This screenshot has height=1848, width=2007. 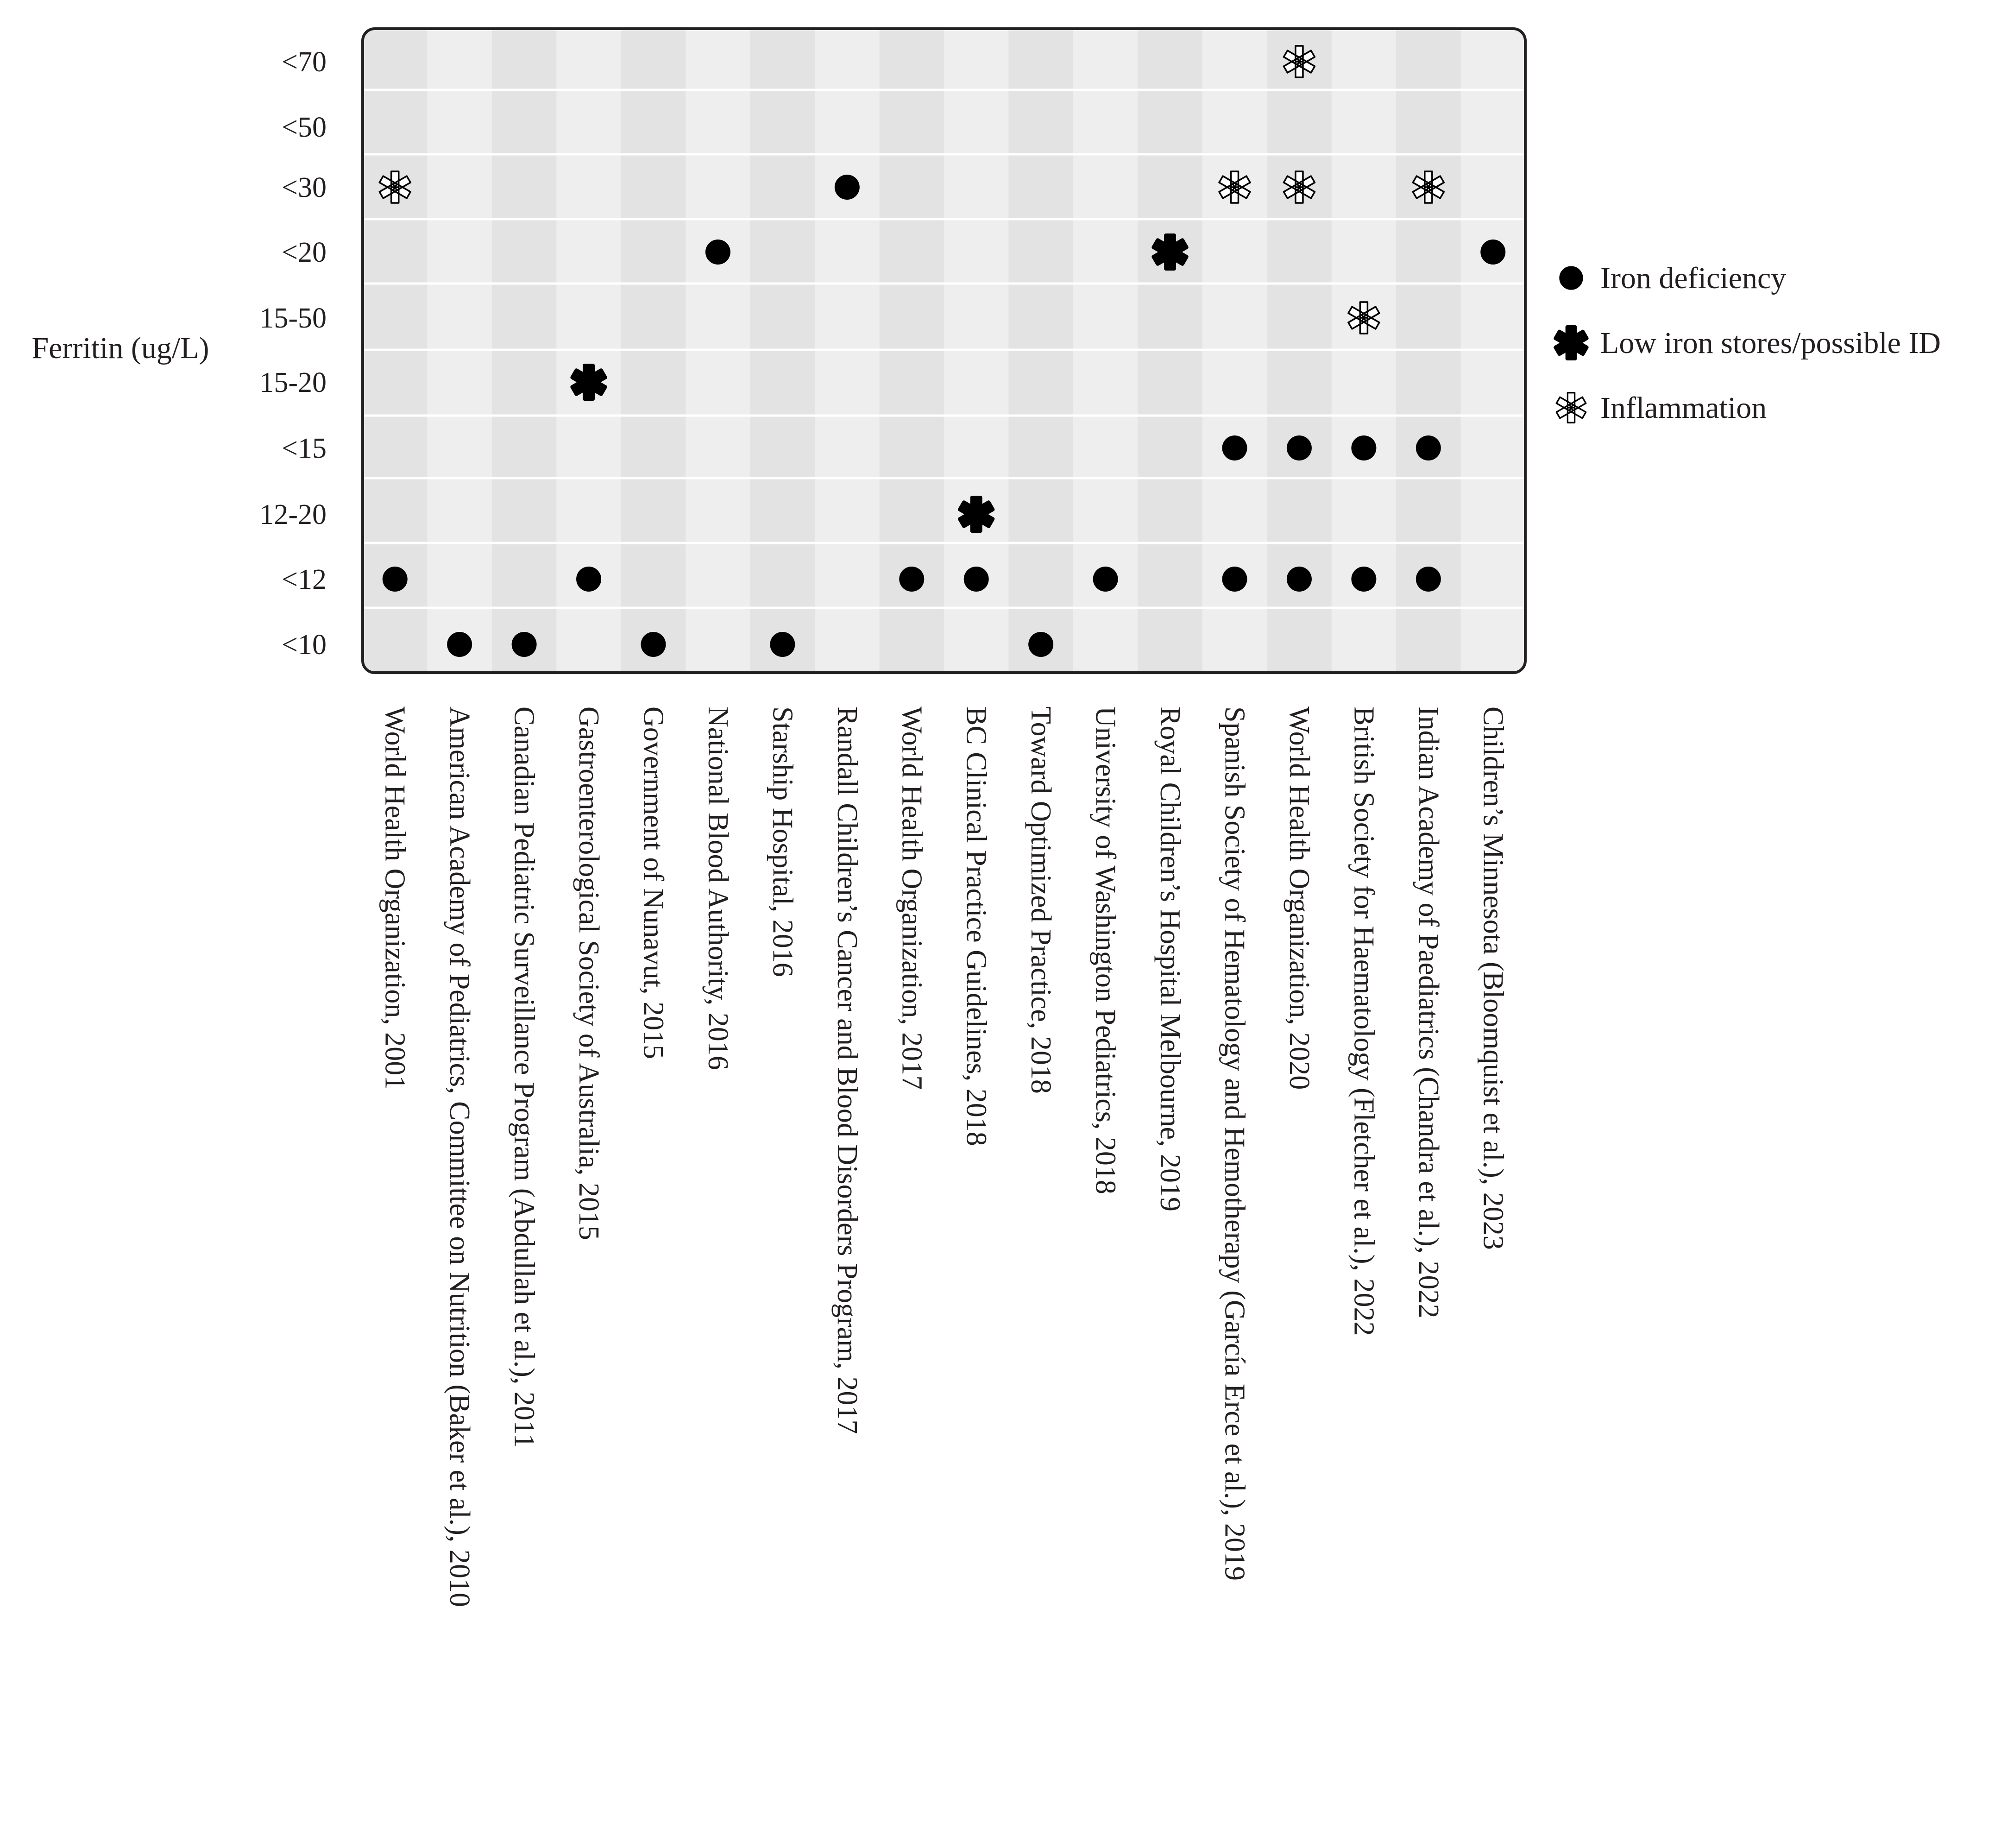 What do you see at coordinates (304, 127) in the screenshot?
I see `y-tick-label: <50` at bounding box center [304, 127].